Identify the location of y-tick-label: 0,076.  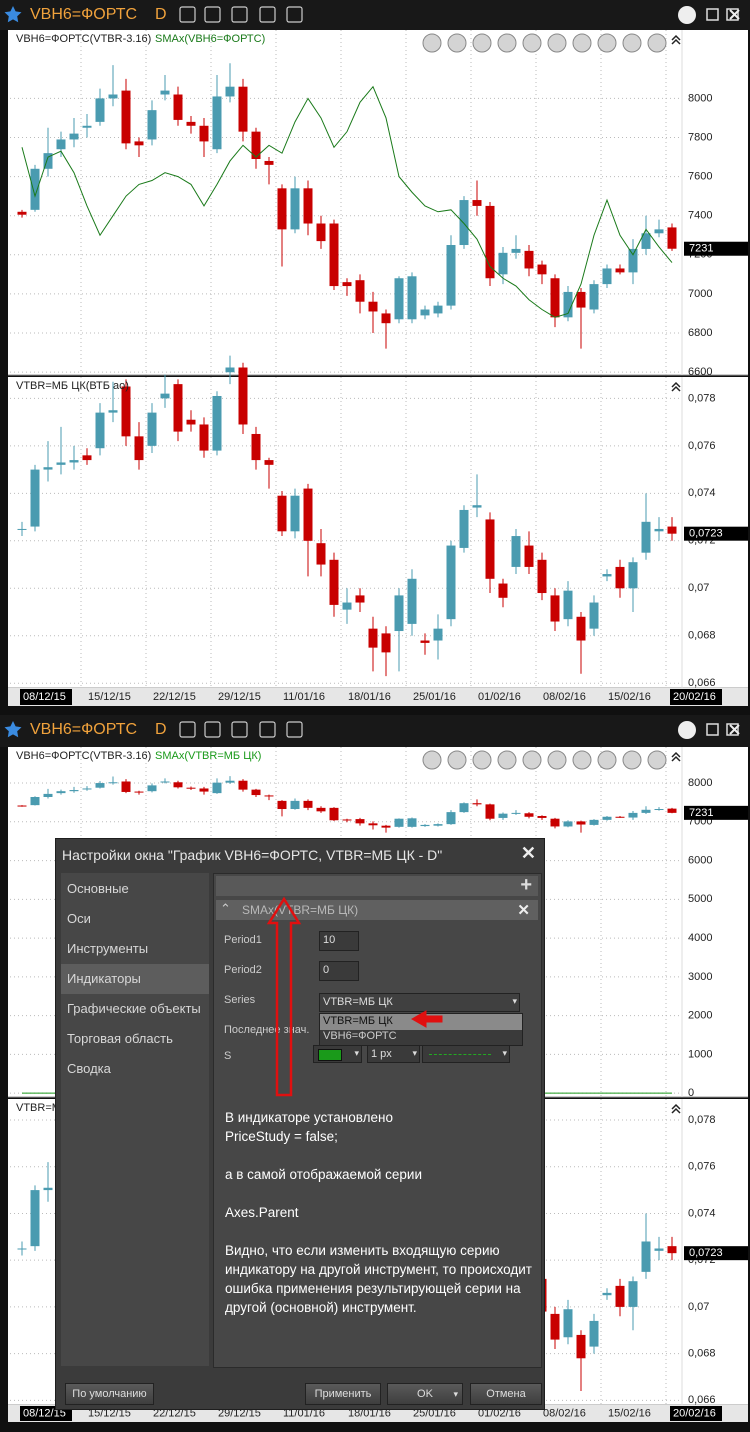
(702, 1167).